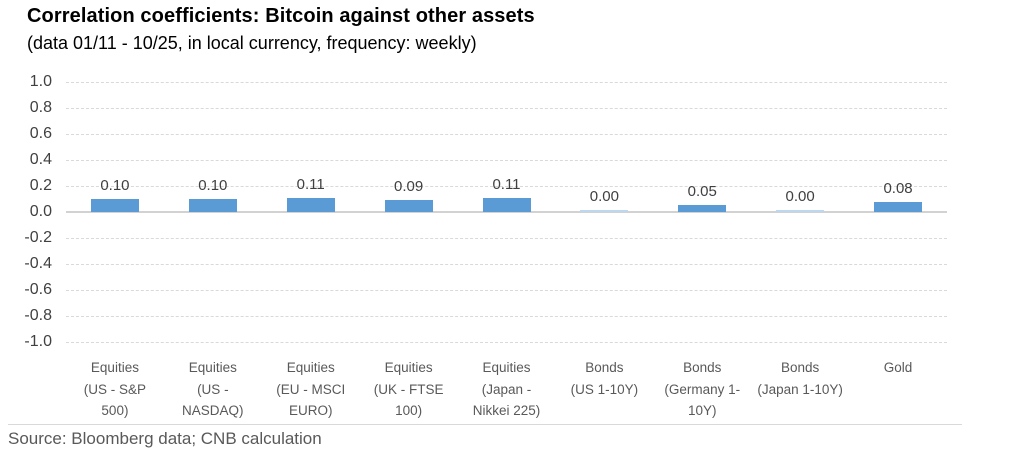 This screenshot has width=1024, height=460. What do you see at coordinates (213, 389) in the screenshot?
I see `x-axis-label: Equities (US - NASDAQ)` at bounding box center [213, 389].